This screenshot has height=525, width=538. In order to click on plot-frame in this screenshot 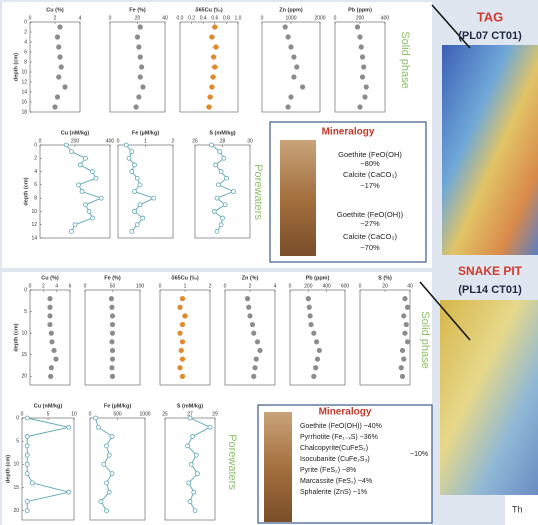, I will do `click(209, 67)`.